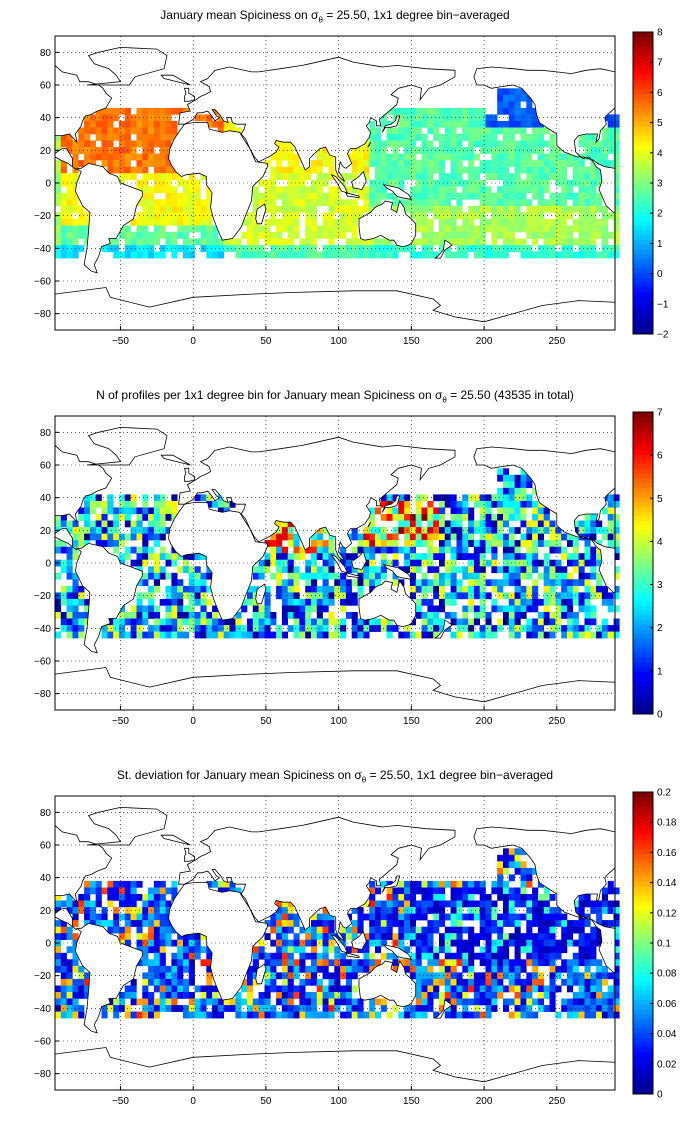  I want to click on colorbar-tick-label: −1, so click(663, 304).